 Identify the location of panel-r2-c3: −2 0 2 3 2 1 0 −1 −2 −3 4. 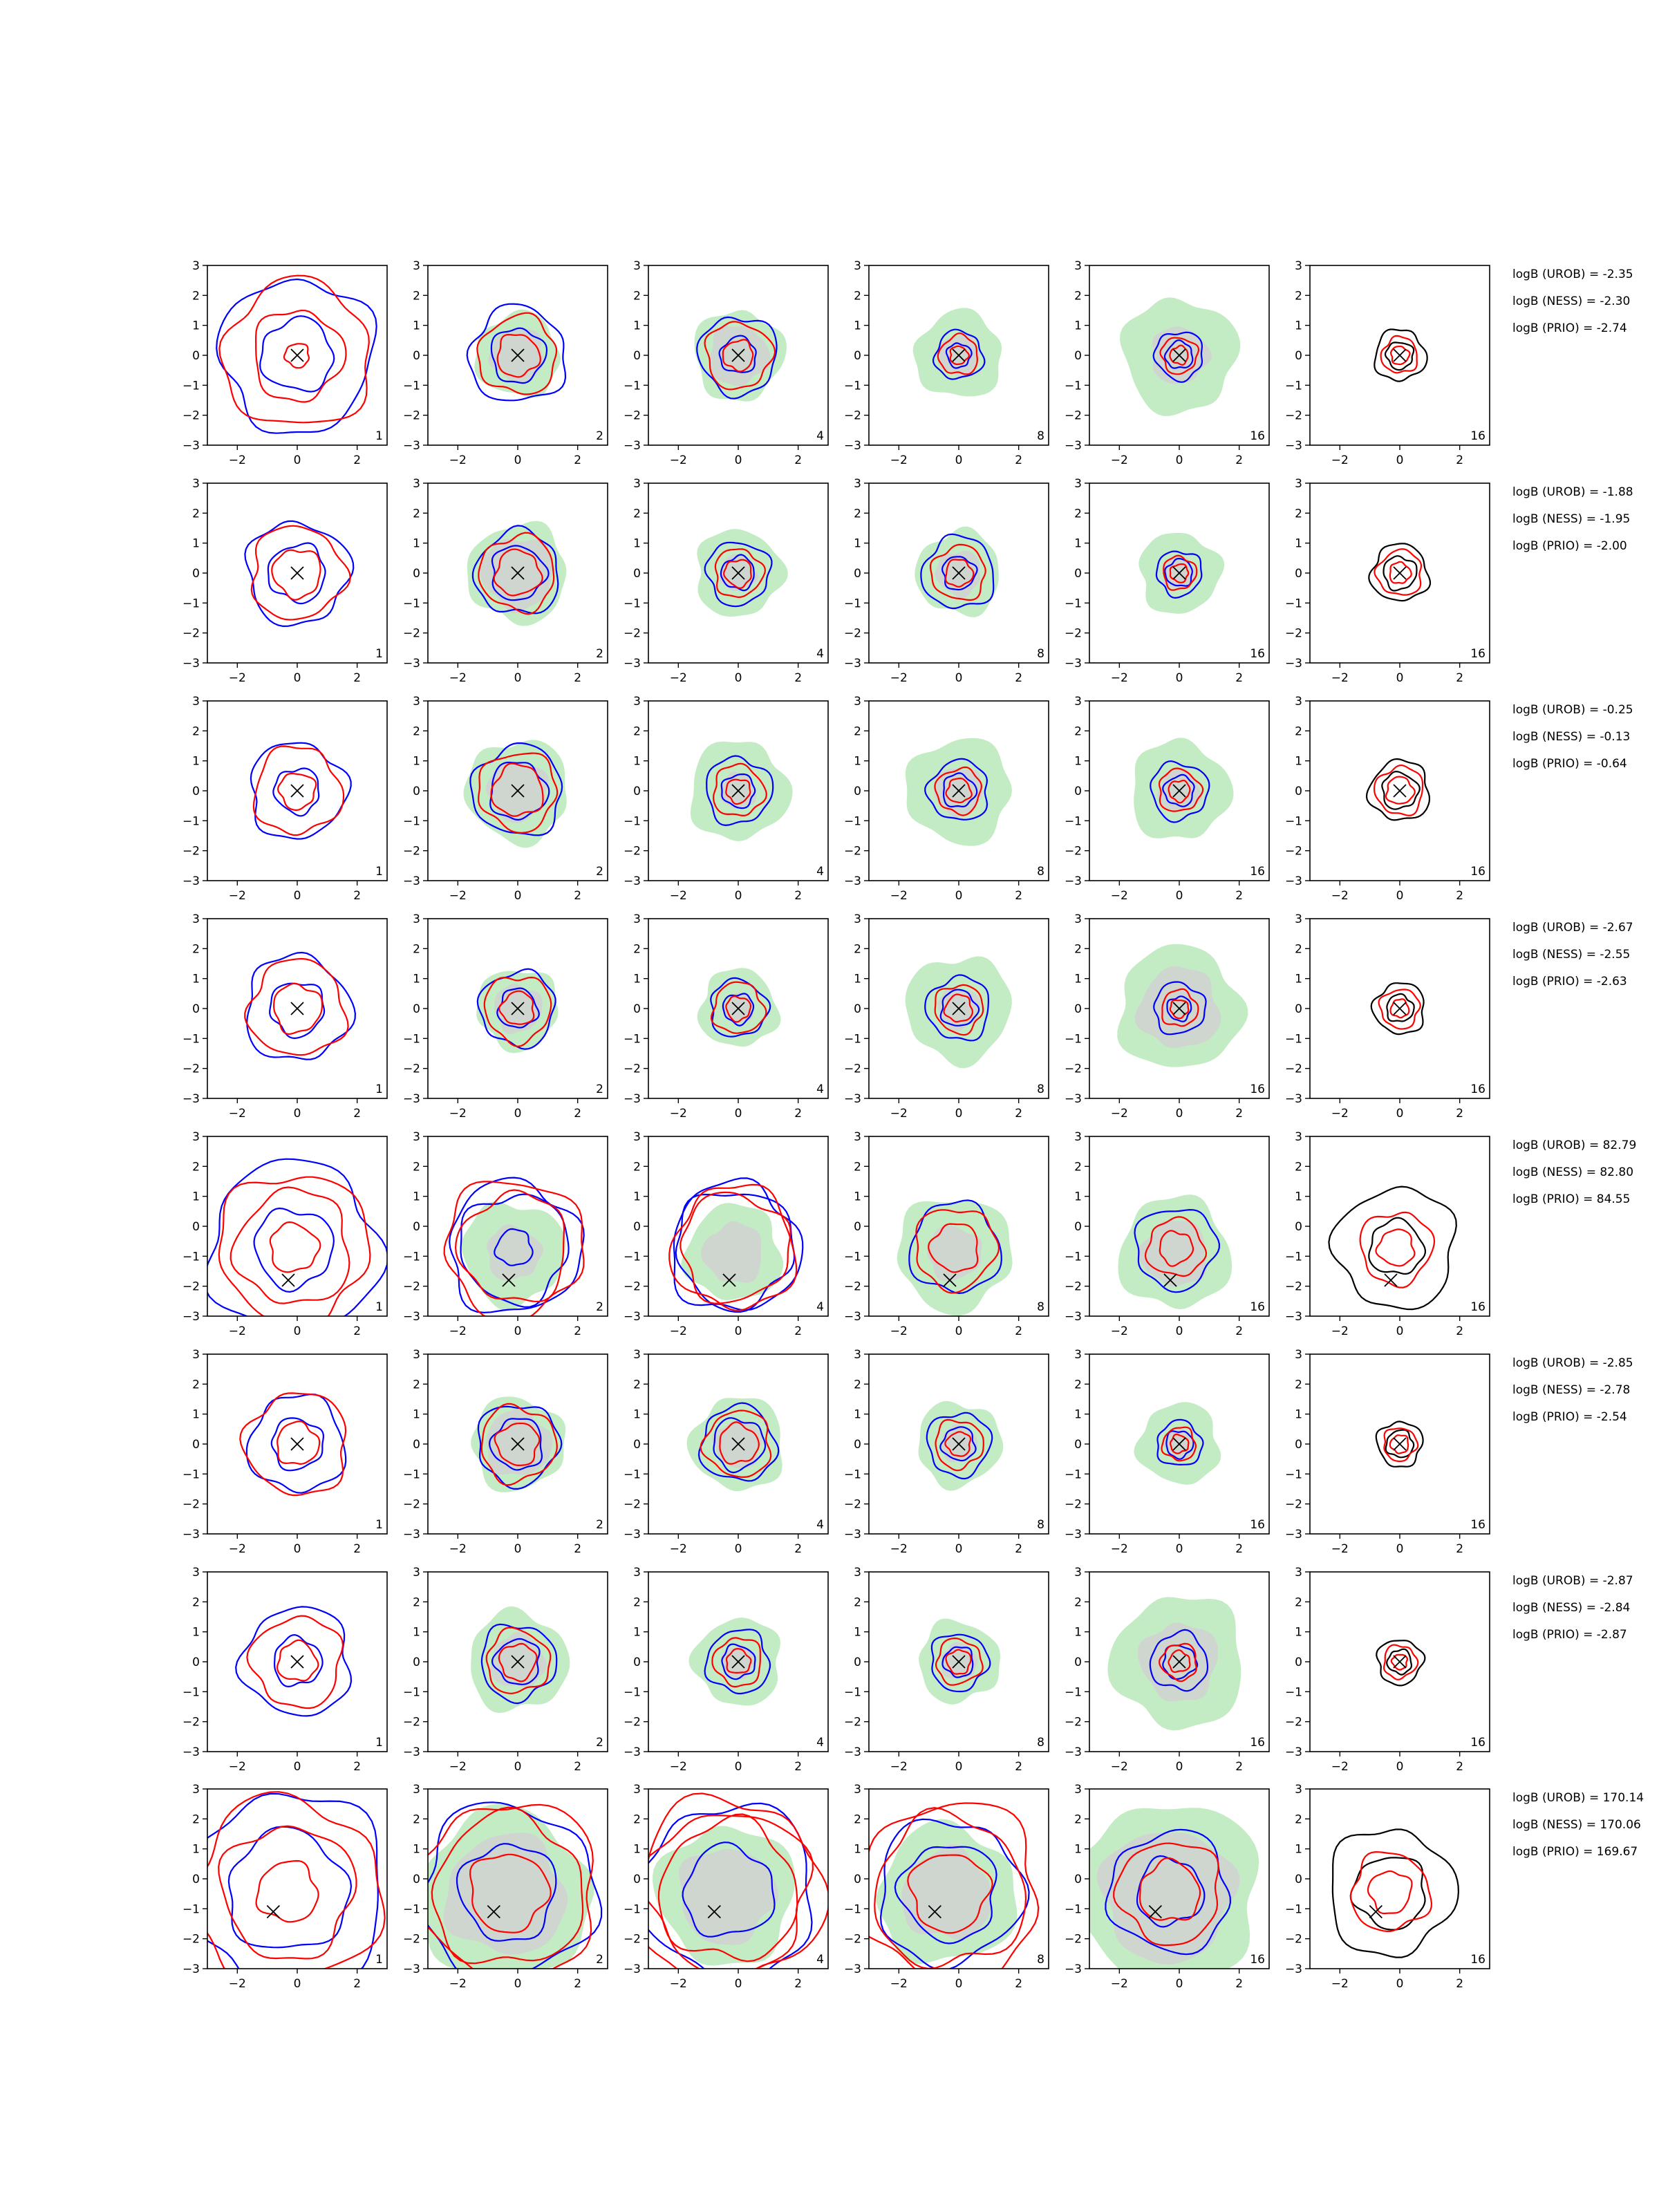
(726, 581).